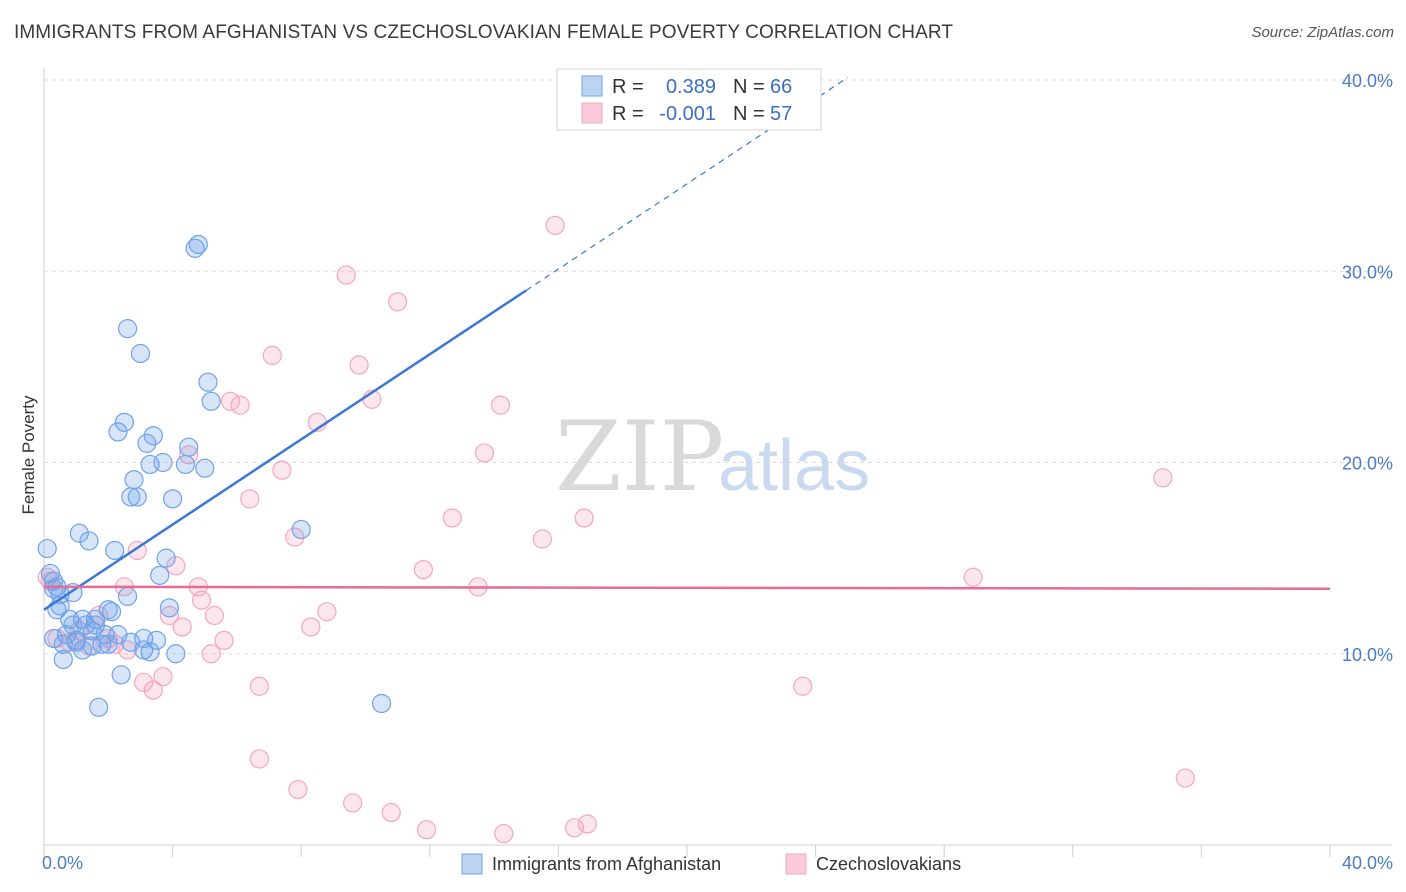  What do you see at coordinates (639, 457) in the screenshot?
I see `watermark-zip: ZIP` at bounding box center [639, 457].